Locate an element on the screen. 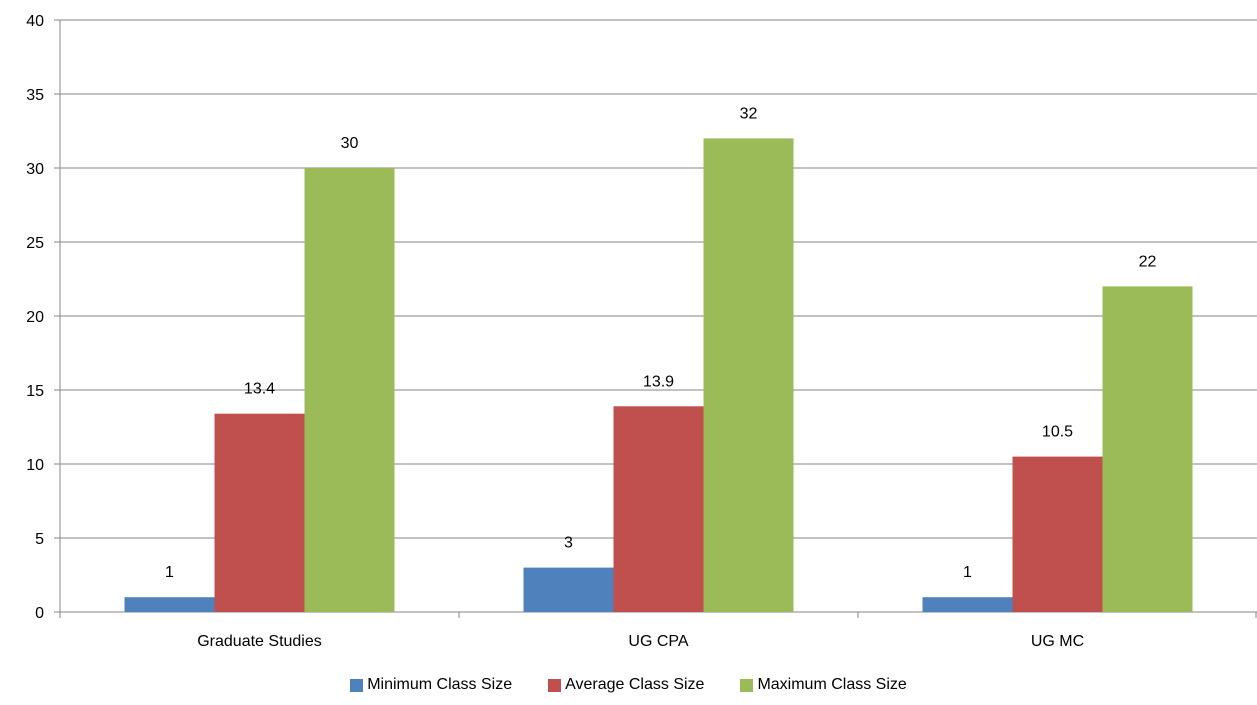 This screenshot has width=1257, height=705. legend-item-minimum: Minimum Class Size is located at coordinates (431, 685).